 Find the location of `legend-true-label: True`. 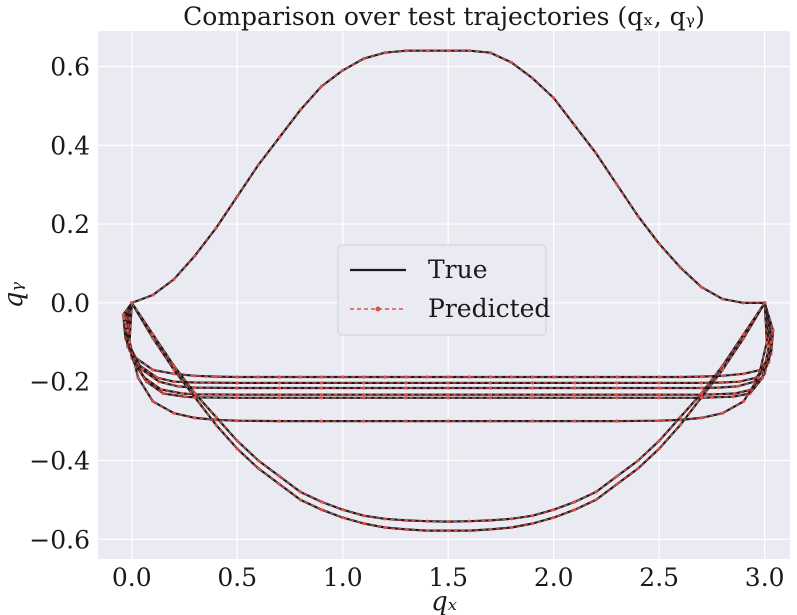

legend-true-label: True is located at coordinates (458, 269).